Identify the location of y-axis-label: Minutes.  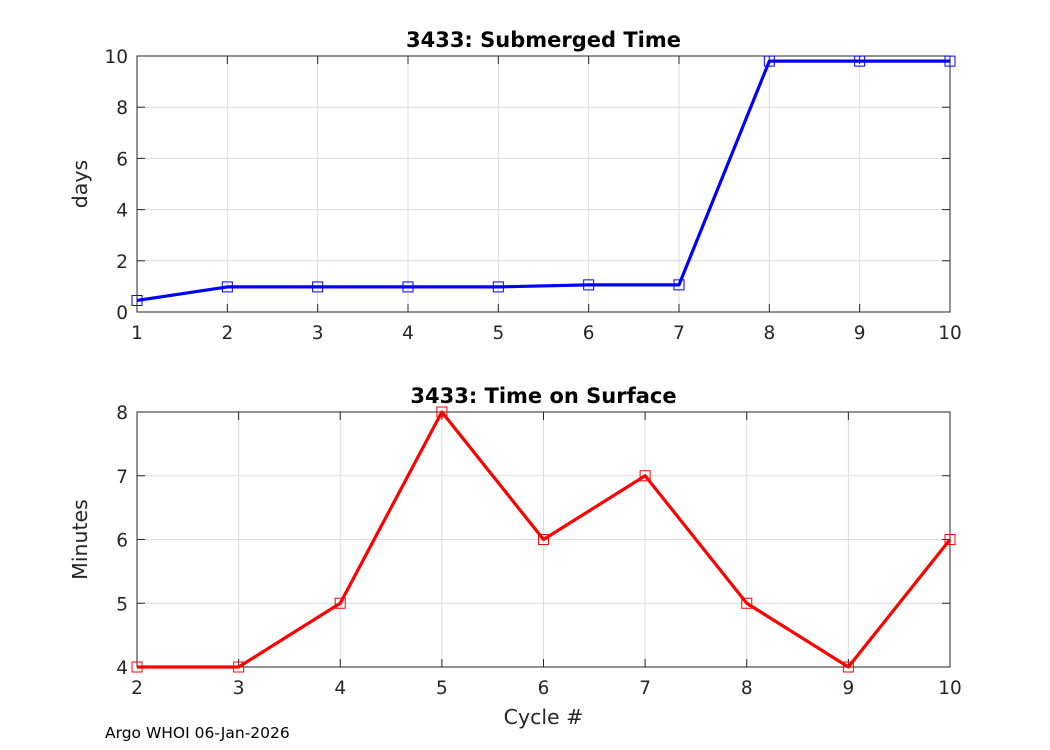
(80, 539).